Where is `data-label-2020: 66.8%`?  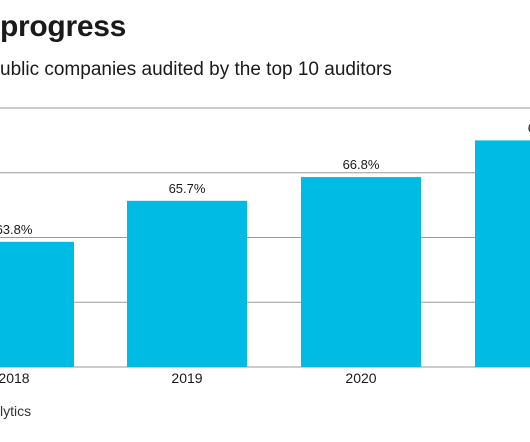 data-label-2020: 66.8% is located at coordinates (361, 164).